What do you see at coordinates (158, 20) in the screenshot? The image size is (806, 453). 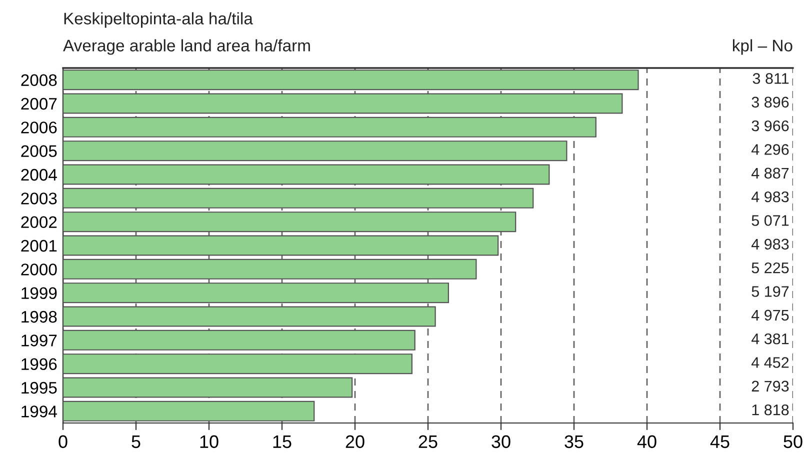 I see `chart-title: Keskipeltopinta-ala ha/tila` at bounding box center [158, 20].